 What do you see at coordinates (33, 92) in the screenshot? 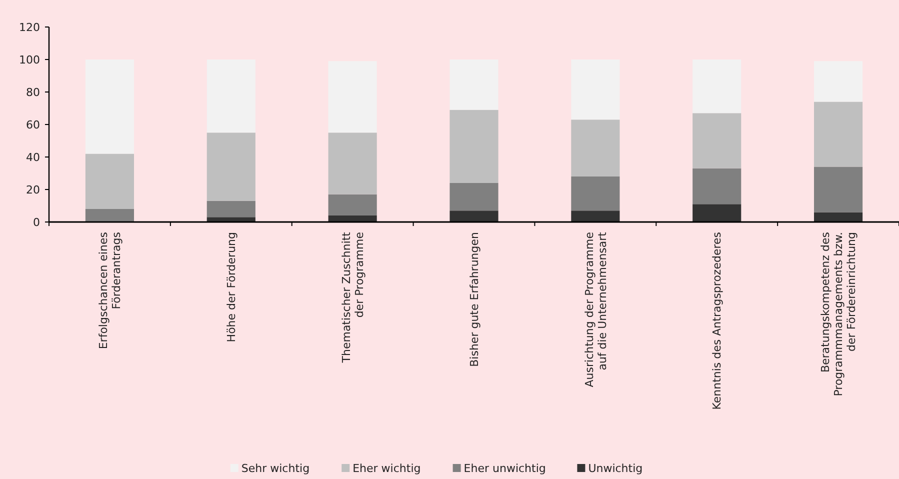
I see `y-tick-label: 80` at bounding box center [33, 92].